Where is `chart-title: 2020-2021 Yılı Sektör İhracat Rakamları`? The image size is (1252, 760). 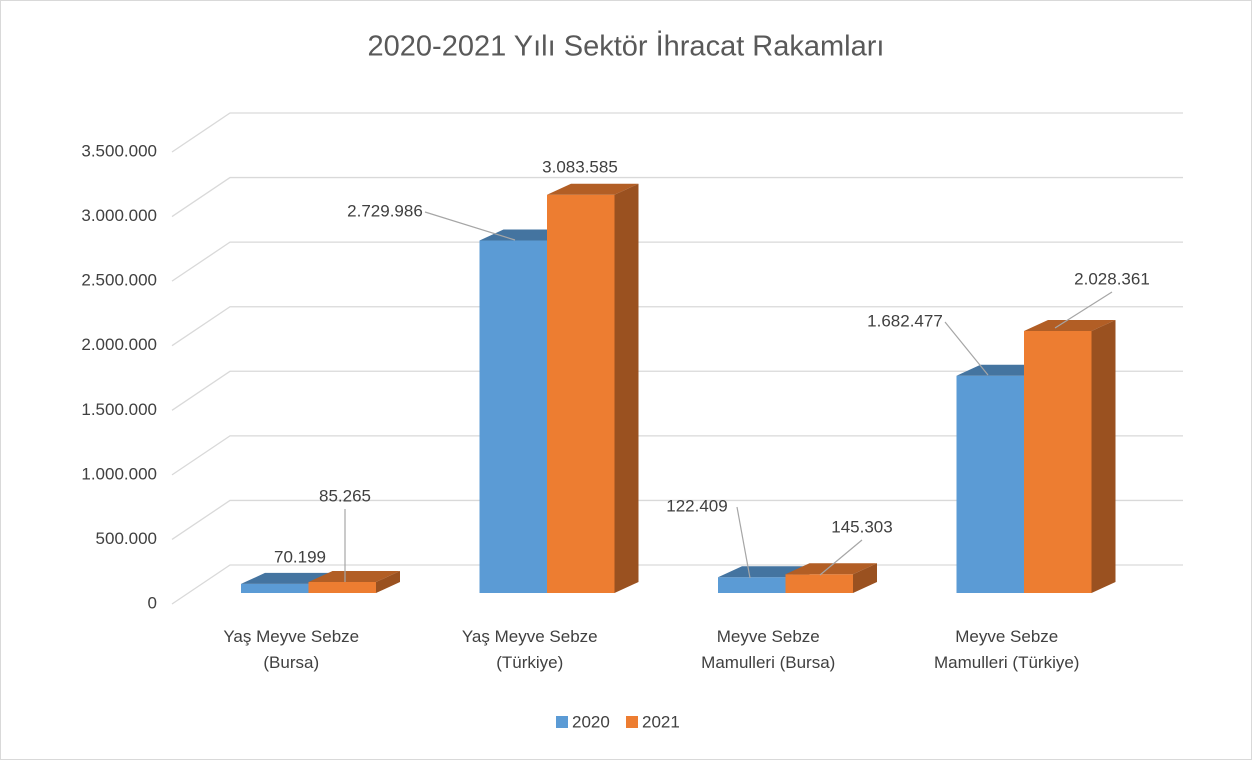 chart-title: 2020-2021 Yılı Sektör İhracat Rakamları is located at coordinates (626, 46).